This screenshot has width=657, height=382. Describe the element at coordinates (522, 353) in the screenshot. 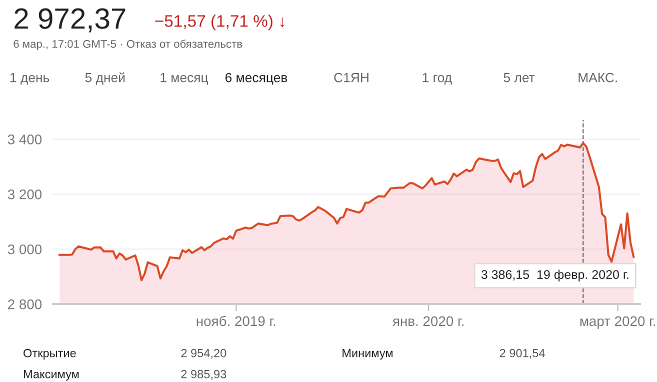

I see `text: 2 901,54` at that location.